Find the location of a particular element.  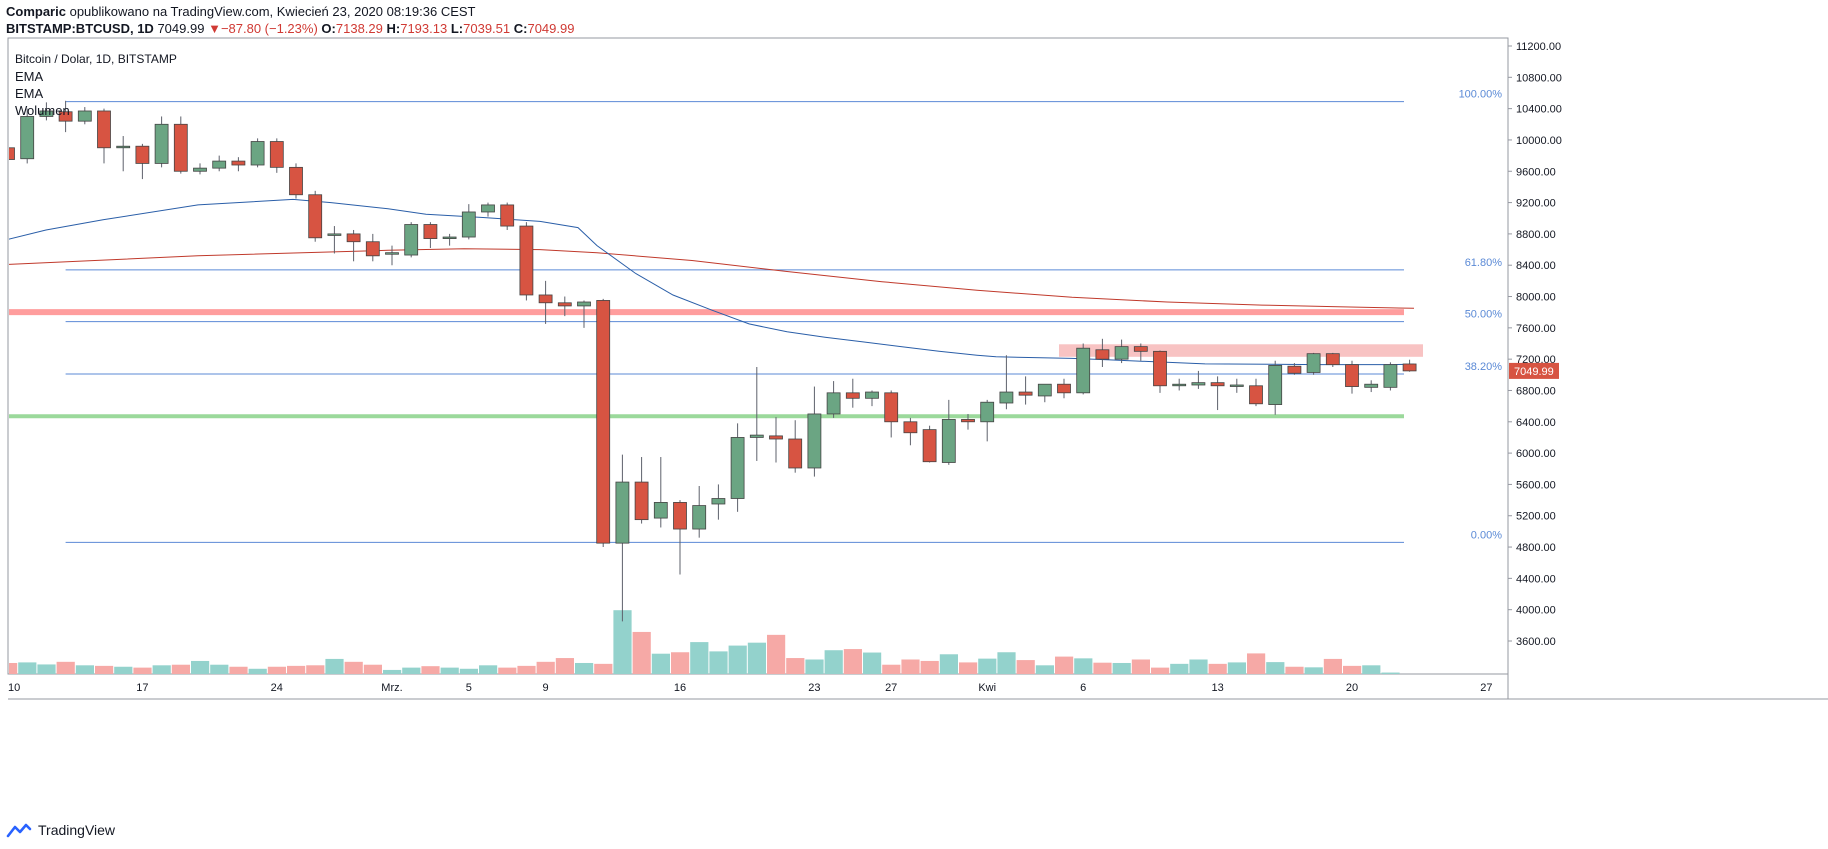

price-tick-label: 4800.00 is located at coordinates (1536, 548).